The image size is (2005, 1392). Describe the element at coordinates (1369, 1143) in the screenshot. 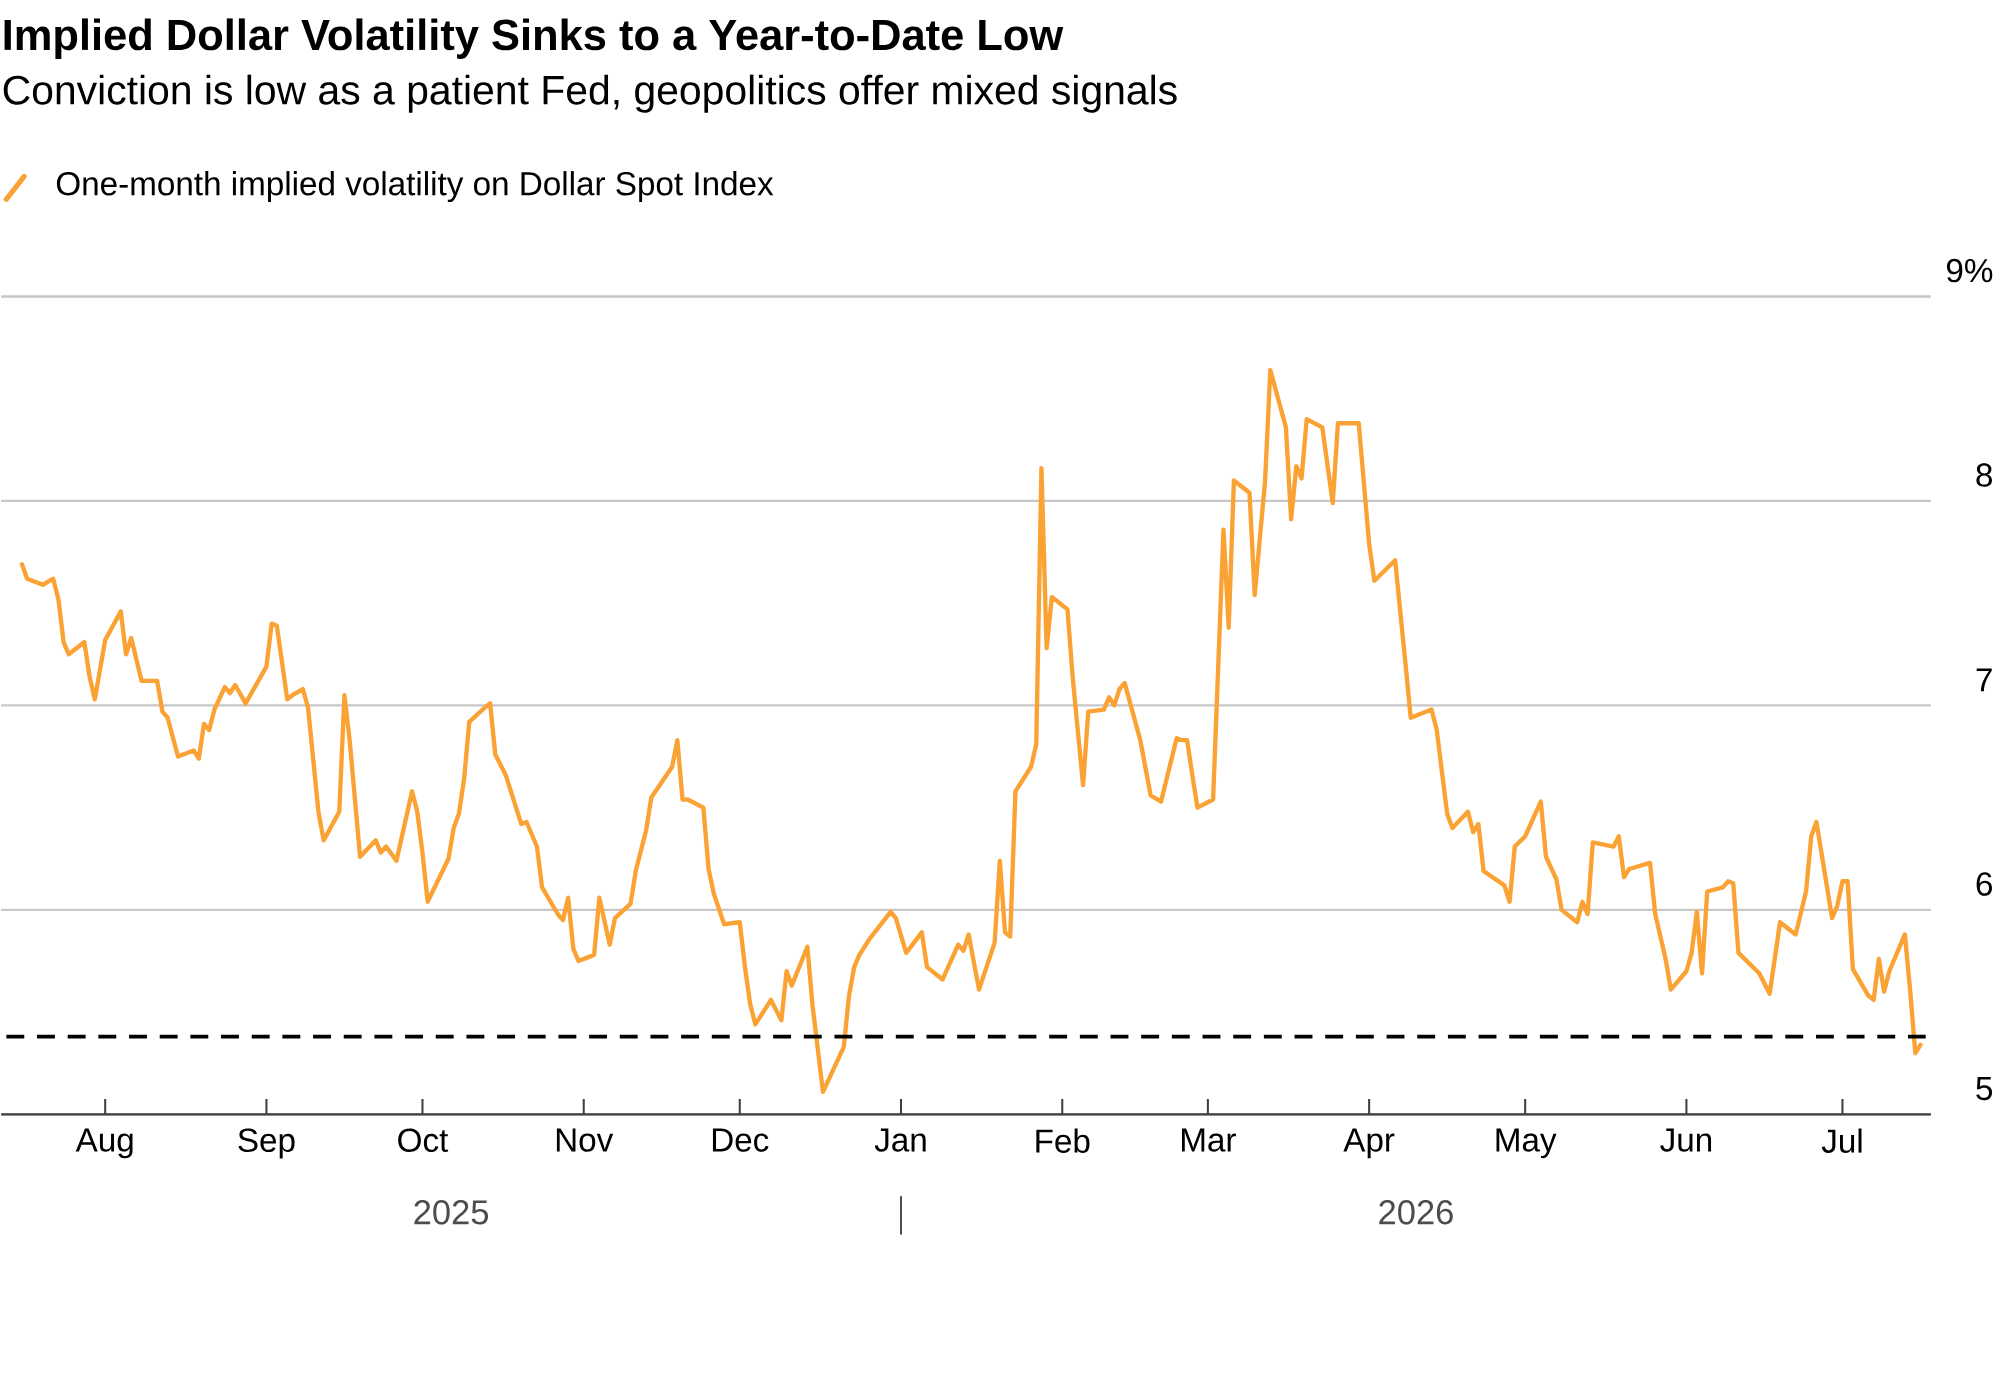

I see `x-tick-label: Apr` at that location.